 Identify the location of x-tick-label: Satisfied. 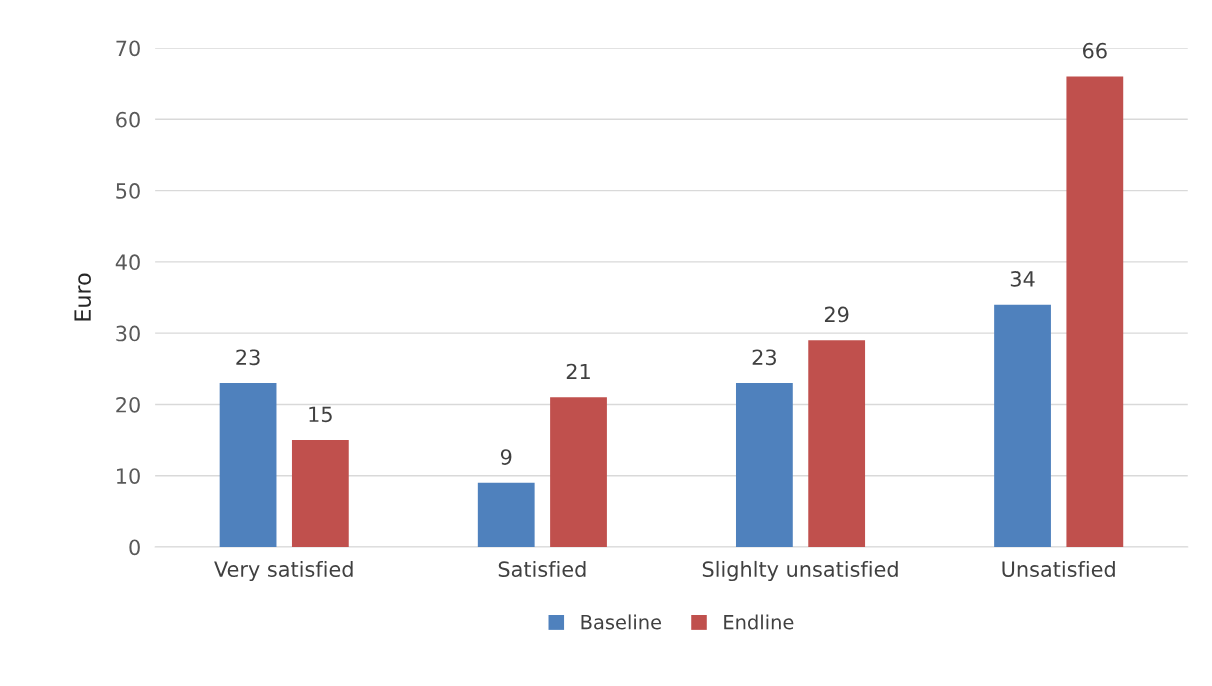
(542, 569).